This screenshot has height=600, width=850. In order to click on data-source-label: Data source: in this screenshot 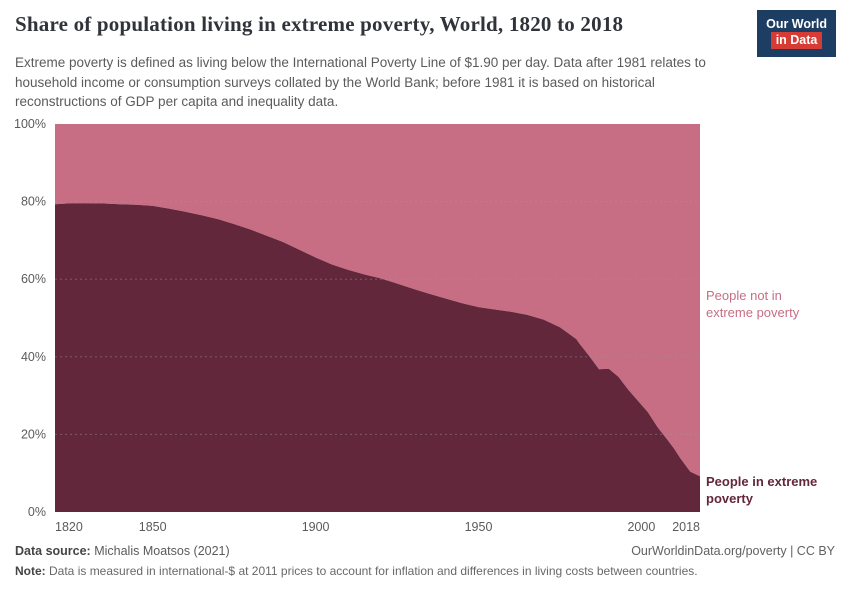, I will do `click(53, 551)`.